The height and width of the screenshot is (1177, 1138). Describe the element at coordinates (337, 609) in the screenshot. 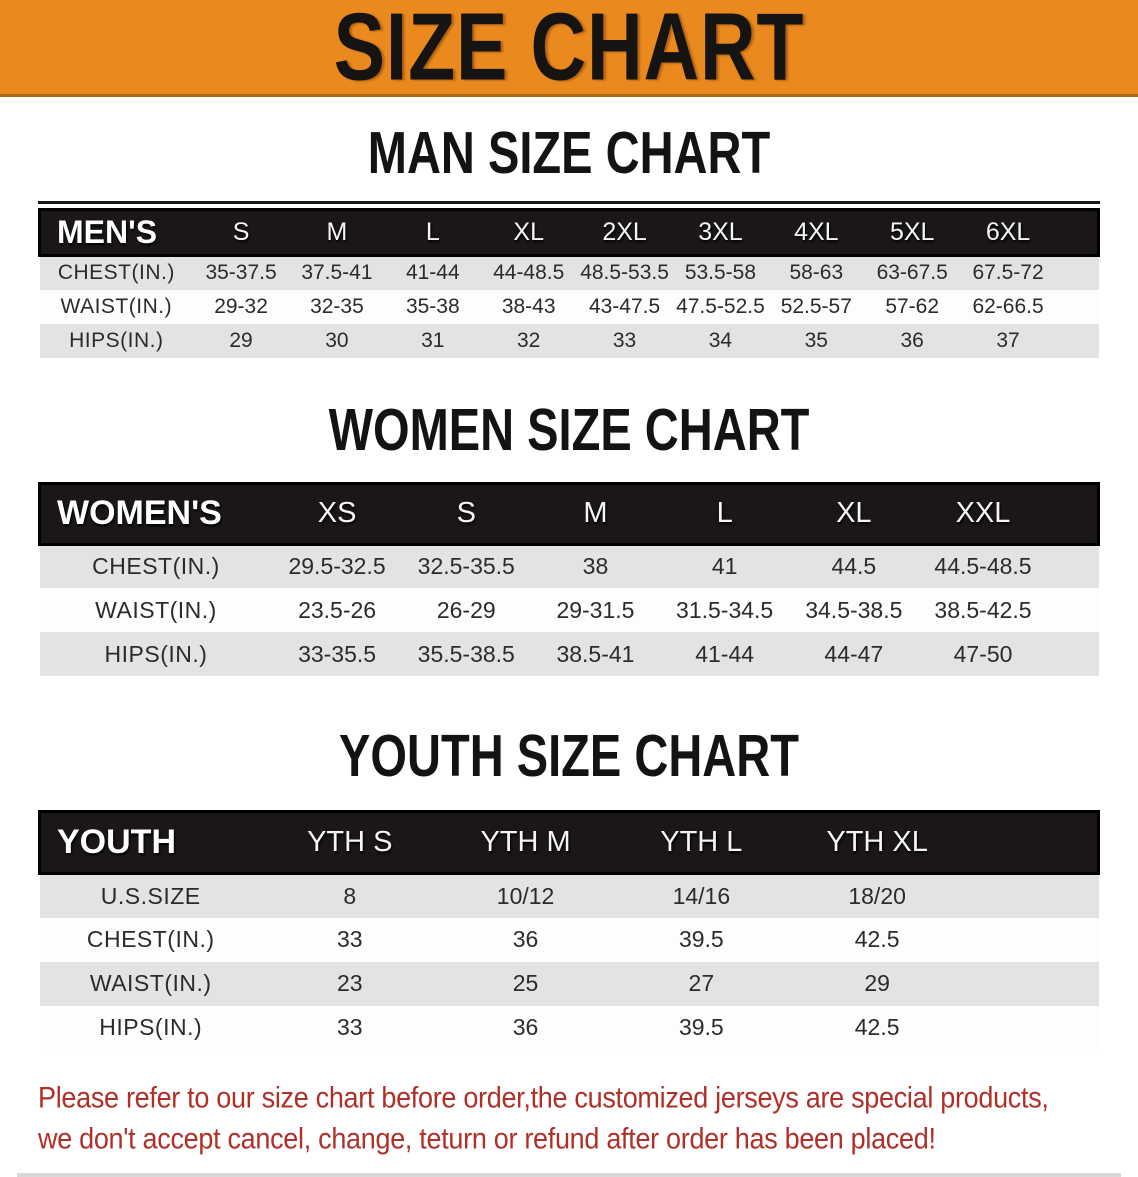

I see `size-value-cell: 23.5-26` at that location.